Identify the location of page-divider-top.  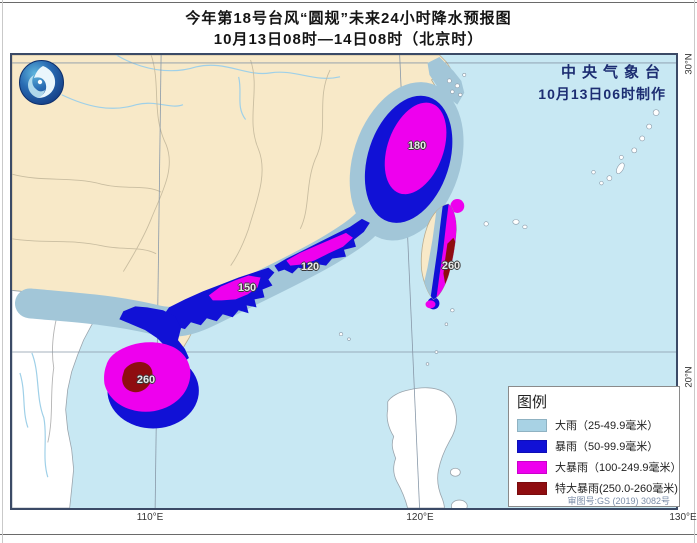
(348, 2).